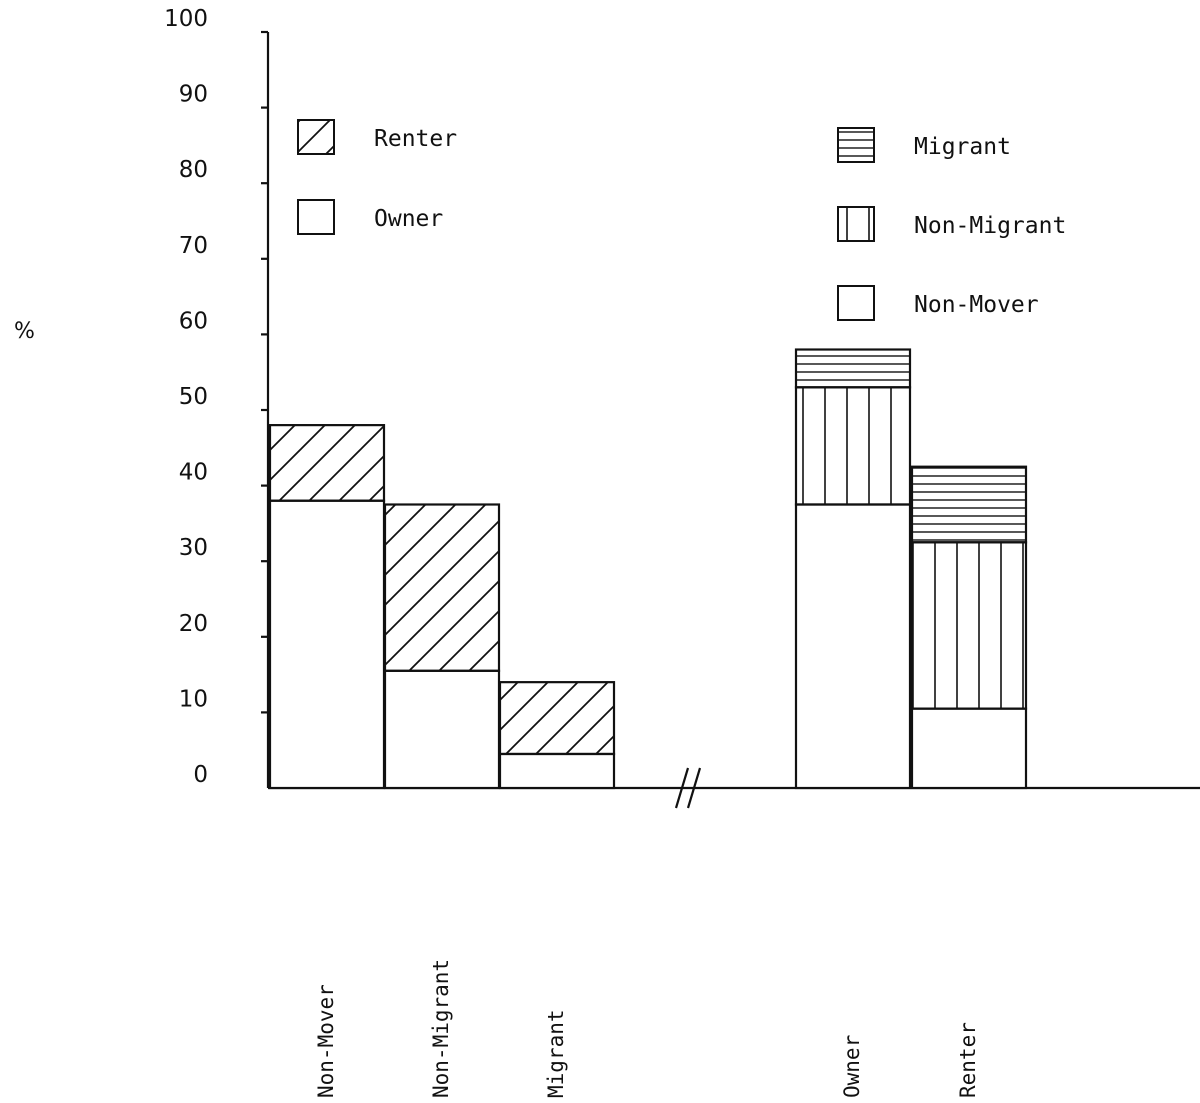 This screenshot has height=1103, width=1200. What do you see at coordinates (969, 748) in the screenshot?
I see `bar-renter-non-mover` at bounding box center [969, 748].